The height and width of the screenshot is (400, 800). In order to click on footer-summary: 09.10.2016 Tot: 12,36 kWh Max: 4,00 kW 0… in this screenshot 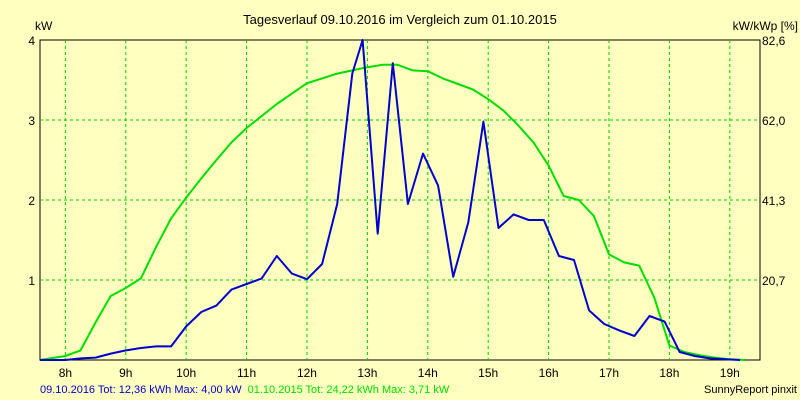, I will do `click(245, 390)`.